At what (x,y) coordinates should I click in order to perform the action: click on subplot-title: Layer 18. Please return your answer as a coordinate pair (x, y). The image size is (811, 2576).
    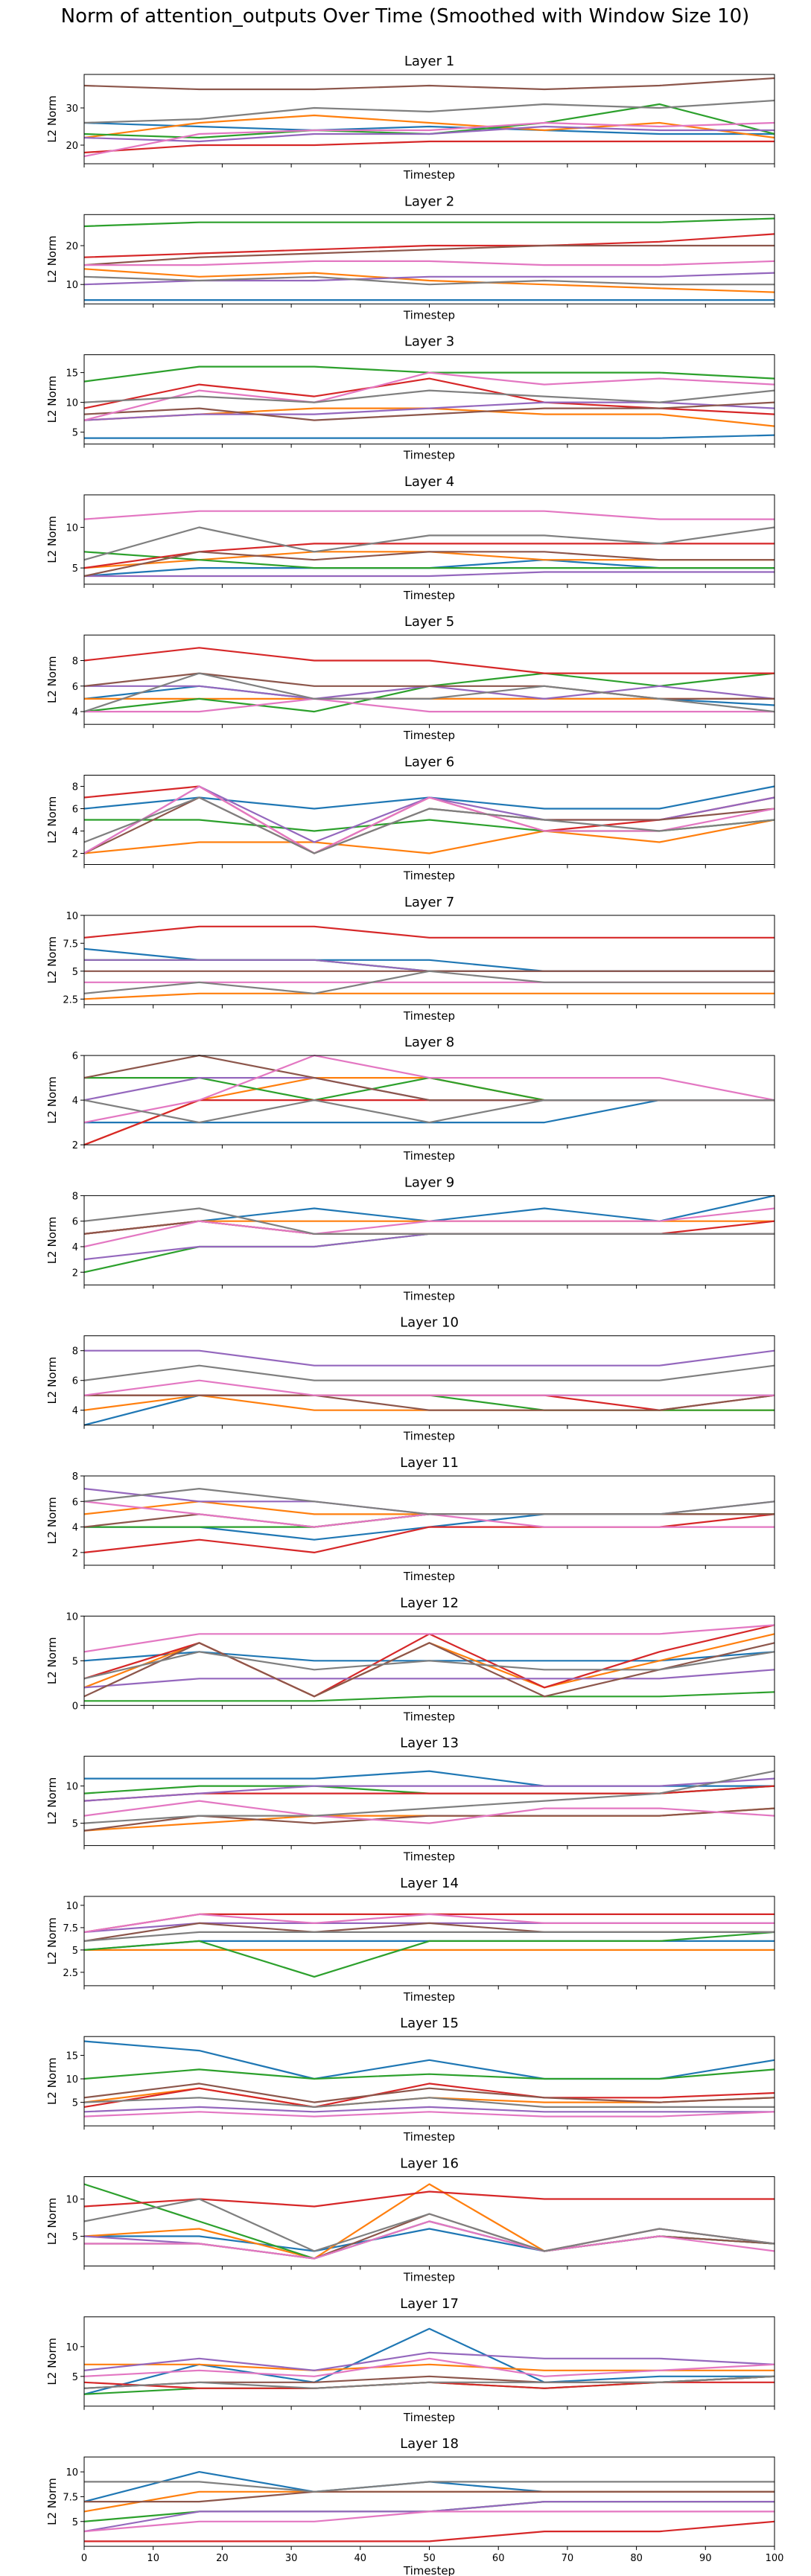
    Looking at the image, I should click on (430, 2444).